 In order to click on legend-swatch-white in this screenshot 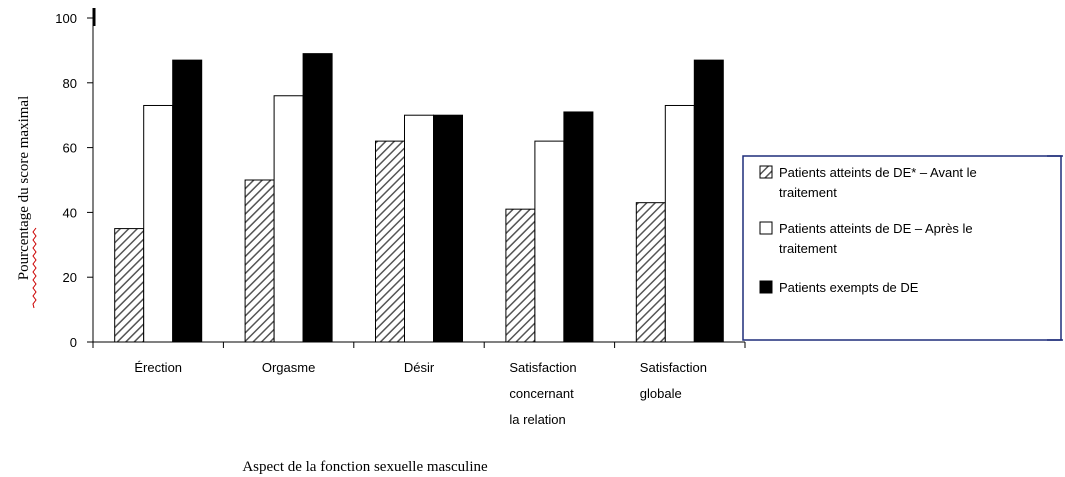, I will do `click(766, 228)`.